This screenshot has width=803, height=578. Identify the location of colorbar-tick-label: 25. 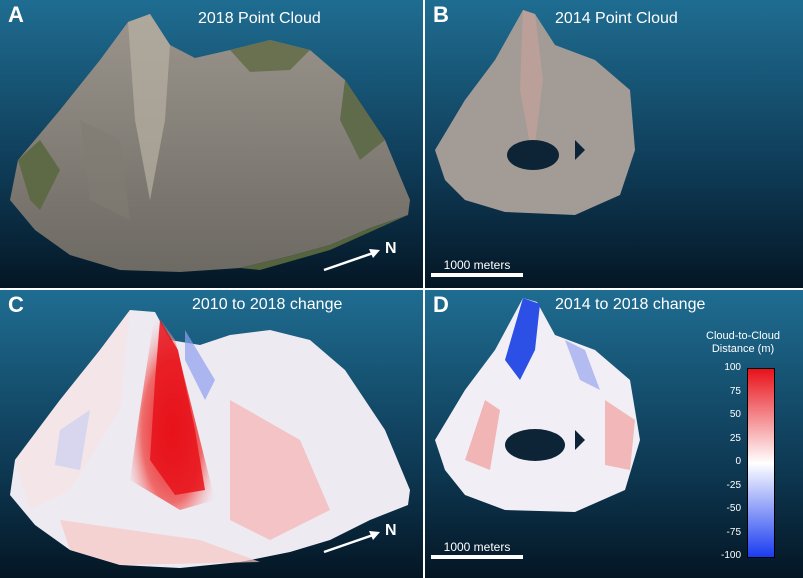
(735, 438).